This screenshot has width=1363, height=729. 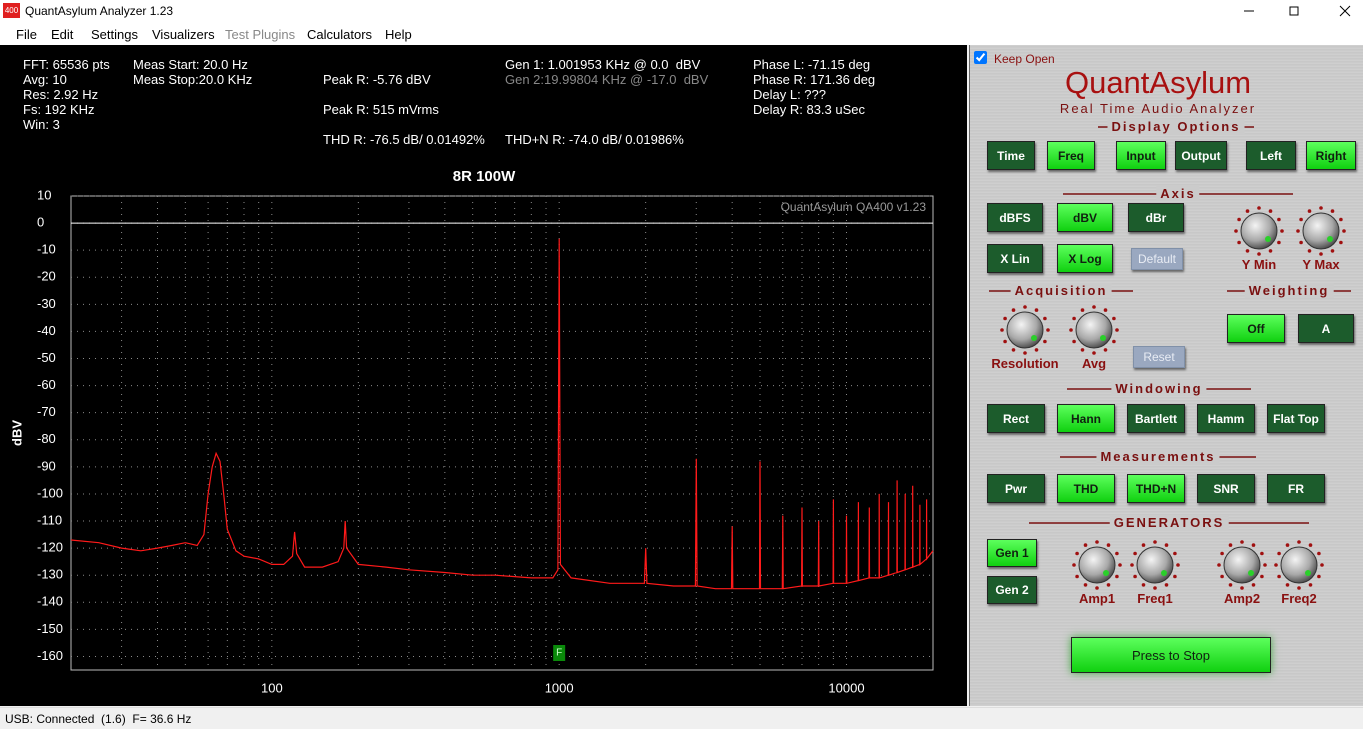 What do you see at coordinates (398, 34) in the screenshot?
I see `menu-item: Help` at bounding box center [398, 34].